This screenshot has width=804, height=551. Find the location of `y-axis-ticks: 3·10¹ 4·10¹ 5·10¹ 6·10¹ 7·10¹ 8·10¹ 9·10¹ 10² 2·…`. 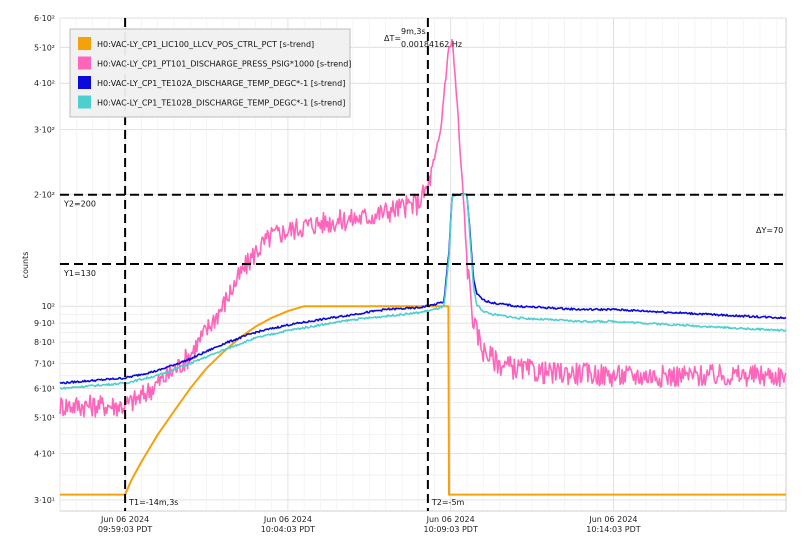

y-axis-ticks: 3·10¹ 4·10¹ 5·10¹ 6·10¹ 7·10¹ 8·10¹ 9·10¹ 10² 2·… is located at coordinates (44, 259).